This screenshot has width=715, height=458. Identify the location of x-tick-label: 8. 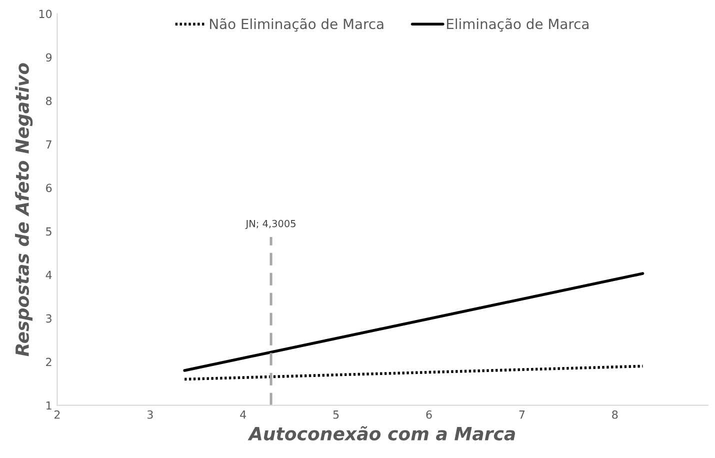
(615, 414).